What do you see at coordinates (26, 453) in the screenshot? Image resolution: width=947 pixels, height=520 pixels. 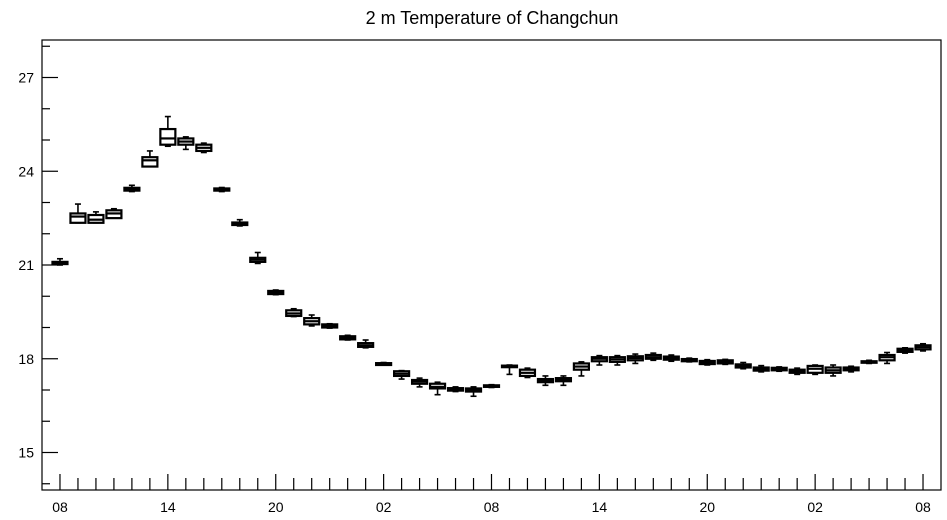 I see `y-tick-label: 15` at bounding box center [26, 453].